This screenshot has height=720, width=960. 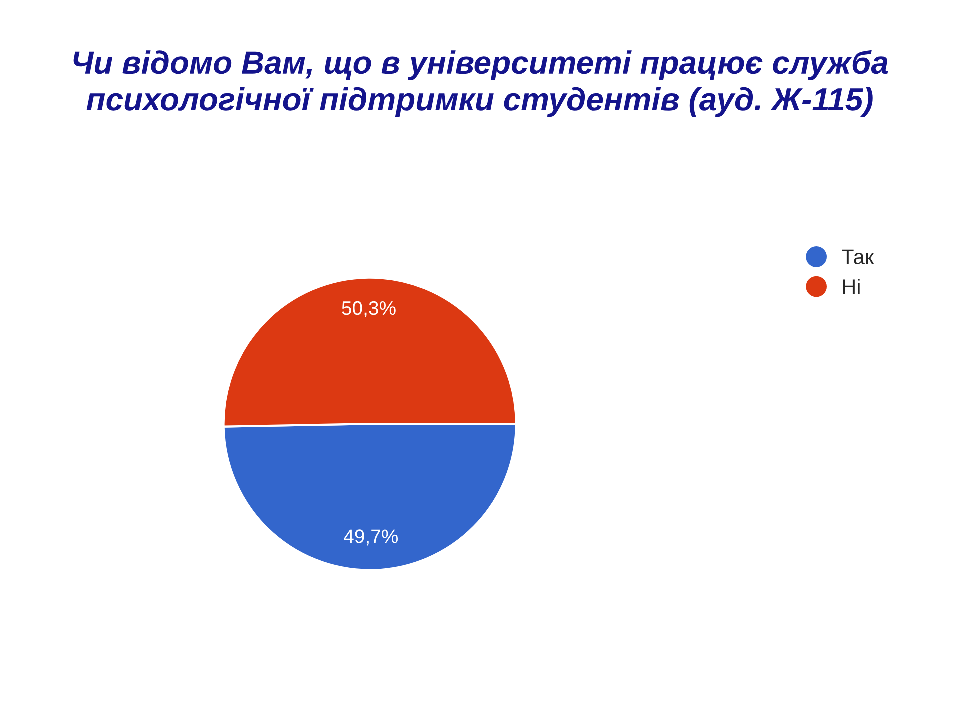 What do you see at coordinates (371, 538) in the screenshot?
I see `data-label: 49,7%` at bounding box center [371, 538].